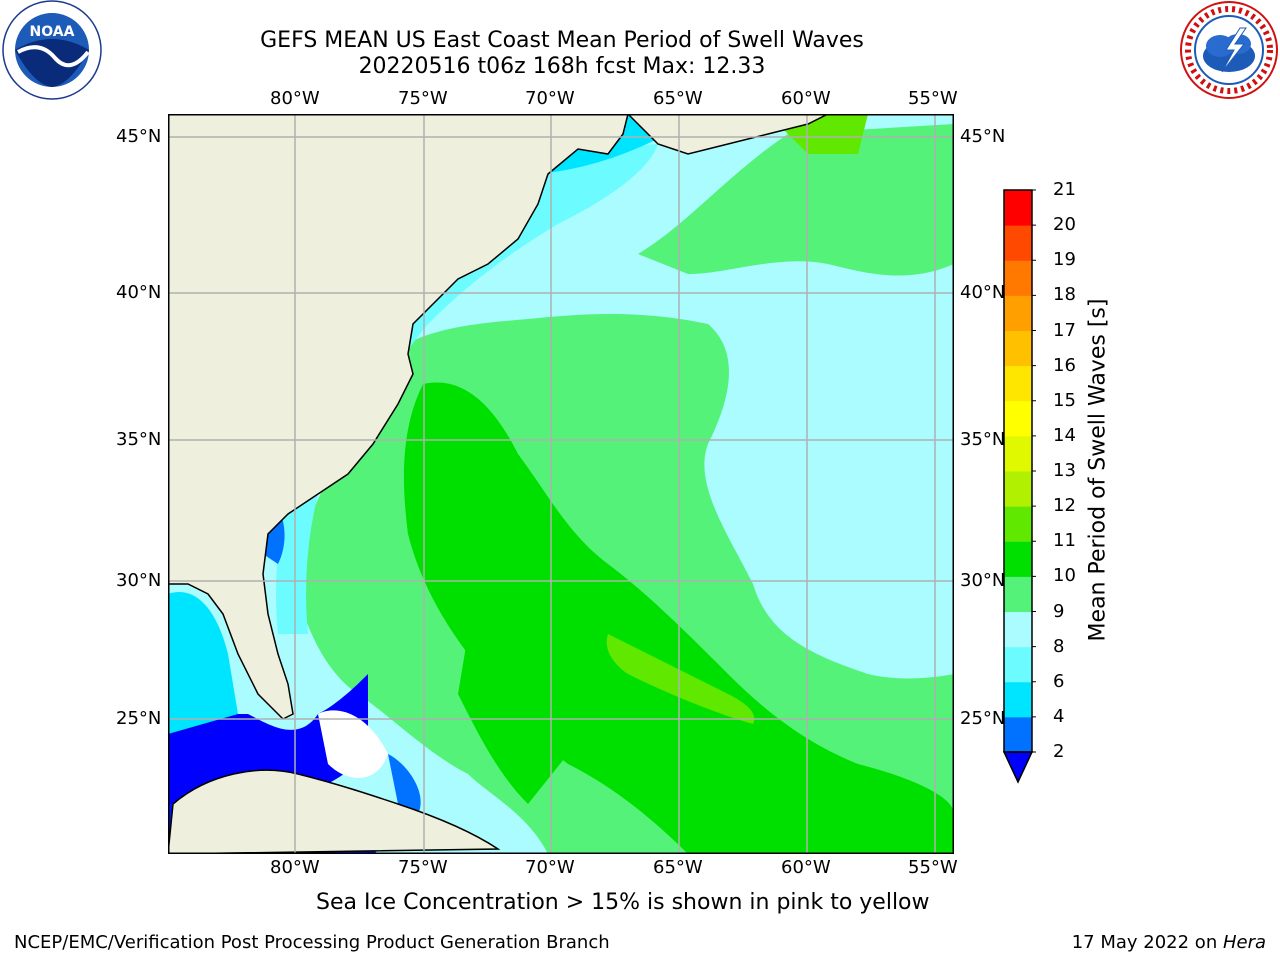  What do you see at coordinates (983, 580) in the screenshot?
I see `lat-label-right-30n: 30°N` at bounding box center [983, 580].